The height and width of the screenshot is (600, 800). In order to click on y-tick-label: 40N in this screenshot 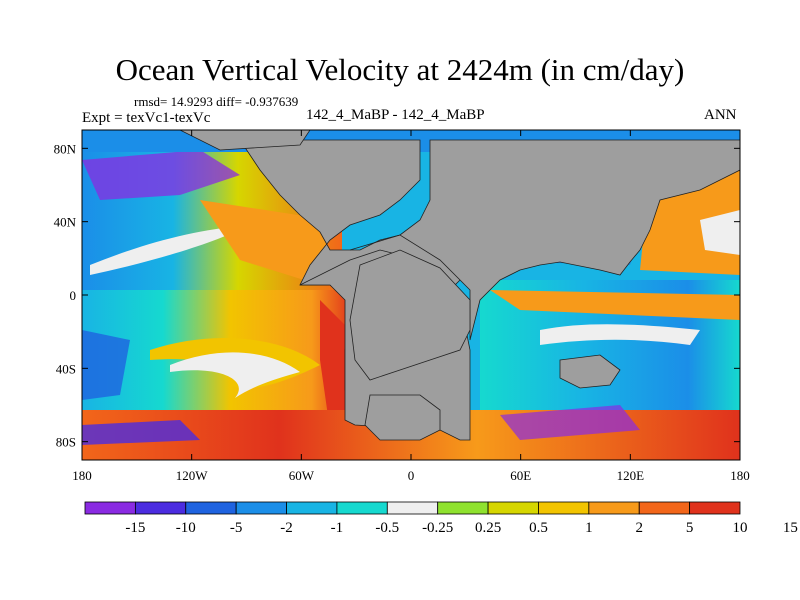, I will do `click(65, 222)`.